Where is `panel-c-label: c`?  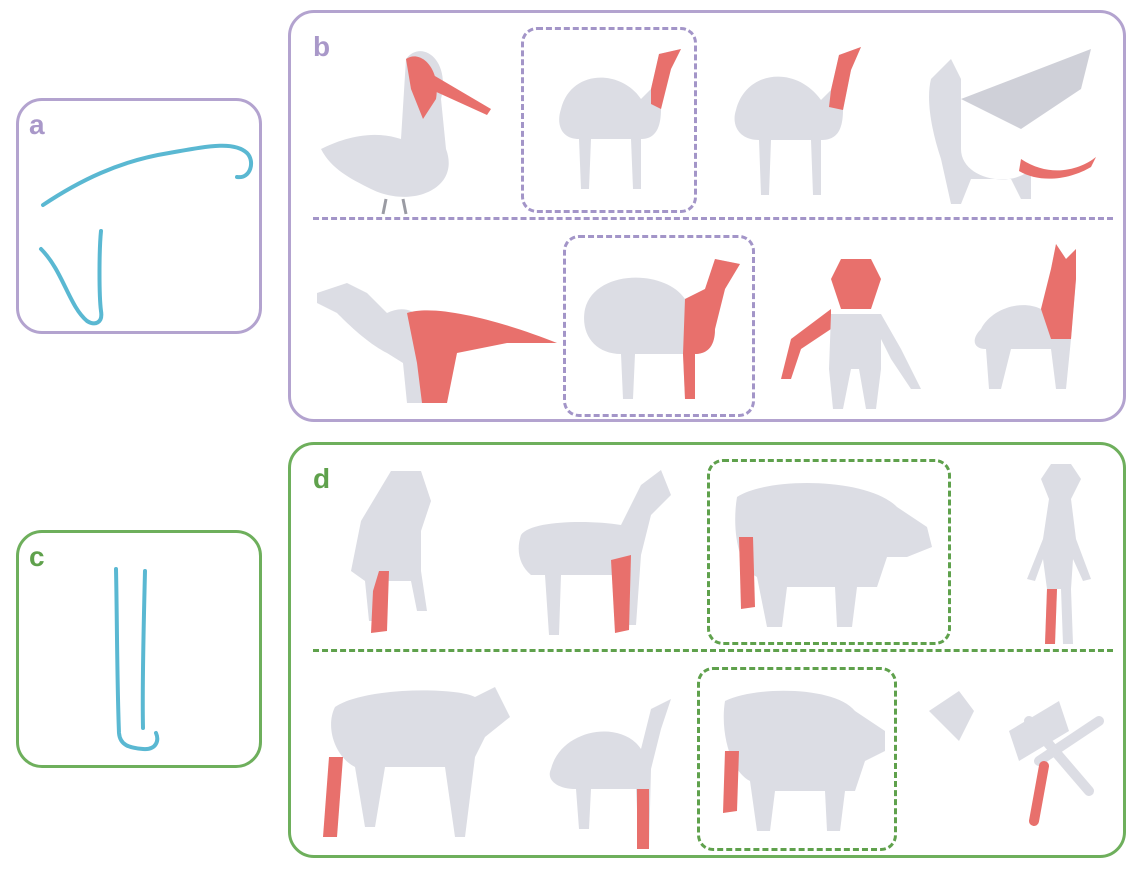 panel-c-label: c is located at coordinates (37, 556).